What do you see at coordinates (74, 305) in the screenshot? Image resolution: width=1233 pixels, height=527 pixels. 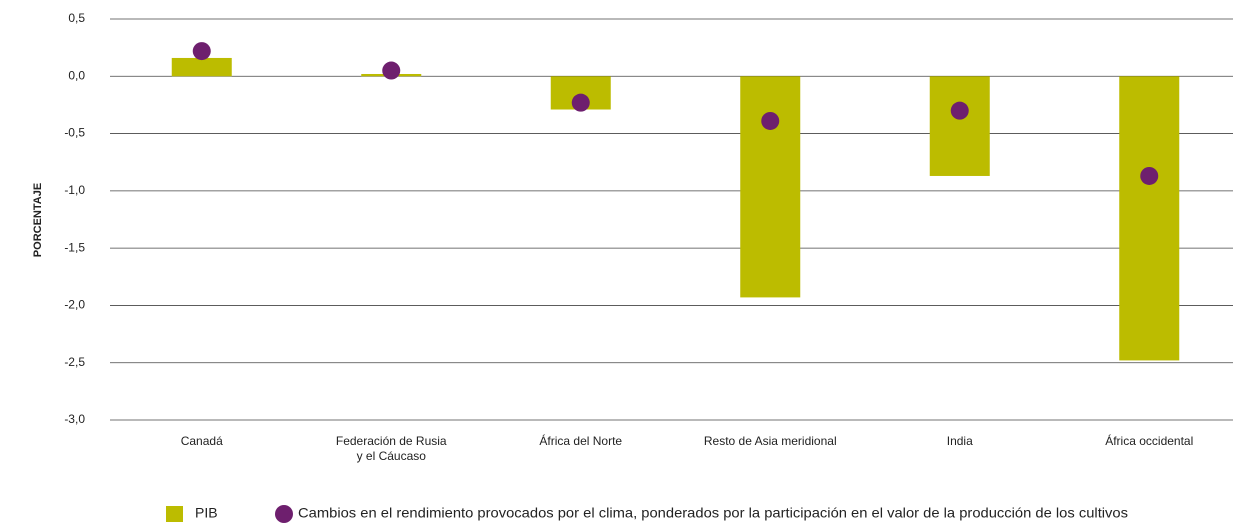 I see `y-tick-label: -2,0` at bounding box center [74, 305].